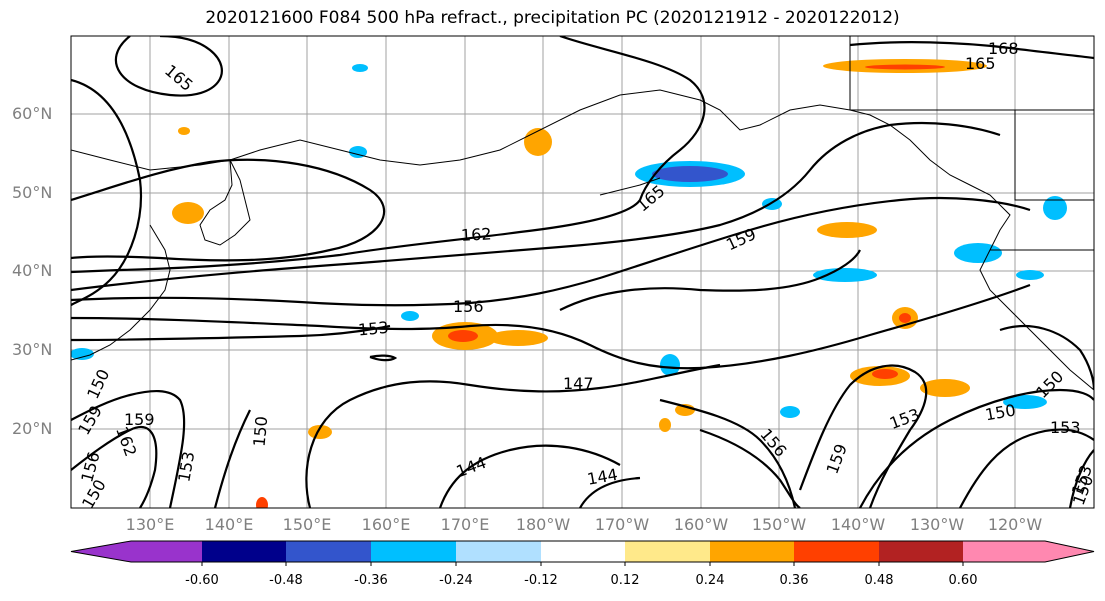  I want to click on contour-label: 168, so click(1003, 48).